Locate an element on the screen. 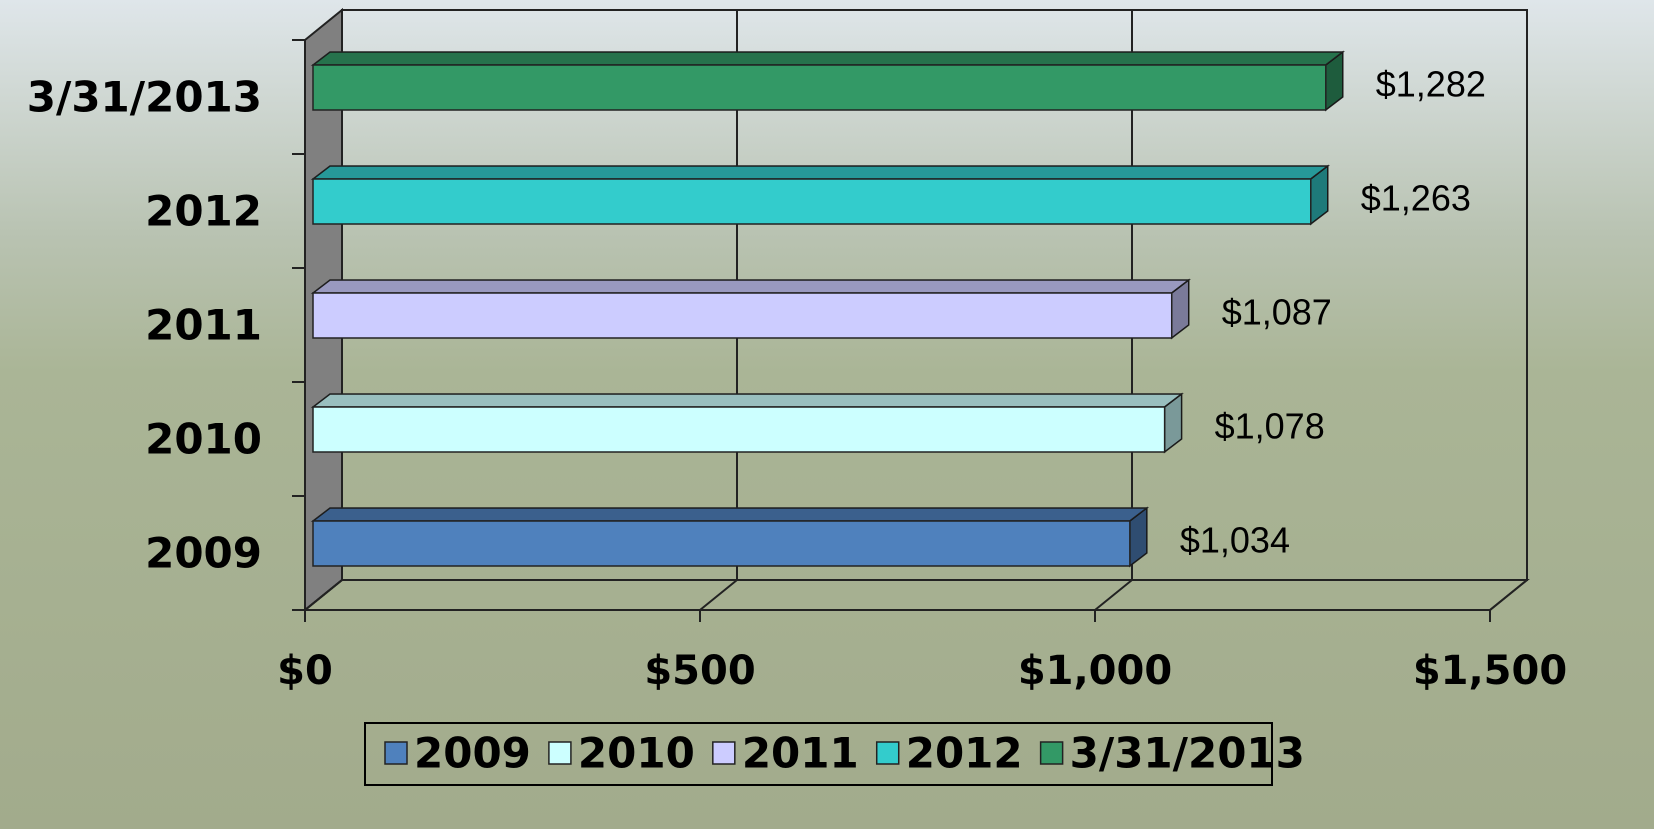  legend-label: 2012 is located at coordinates (964, 753).